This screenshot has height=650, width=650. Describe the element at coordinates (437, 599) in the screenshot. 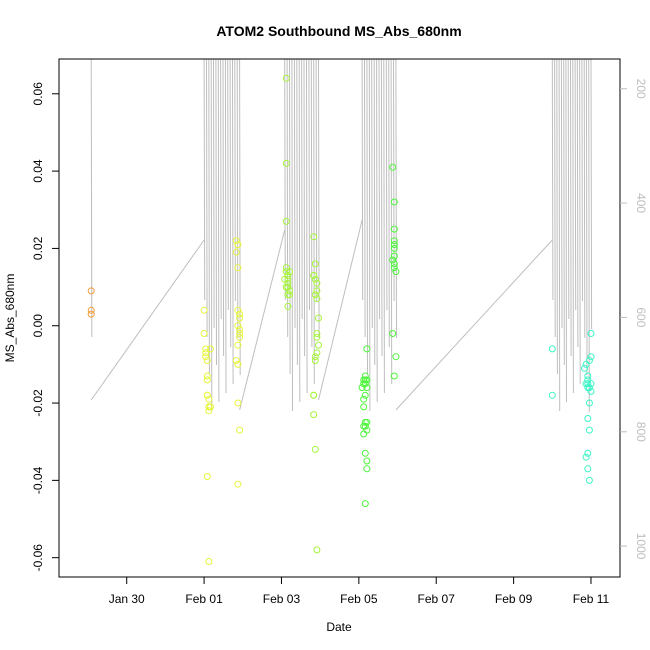

I see `x-tick-label: Feb 07` at that location.